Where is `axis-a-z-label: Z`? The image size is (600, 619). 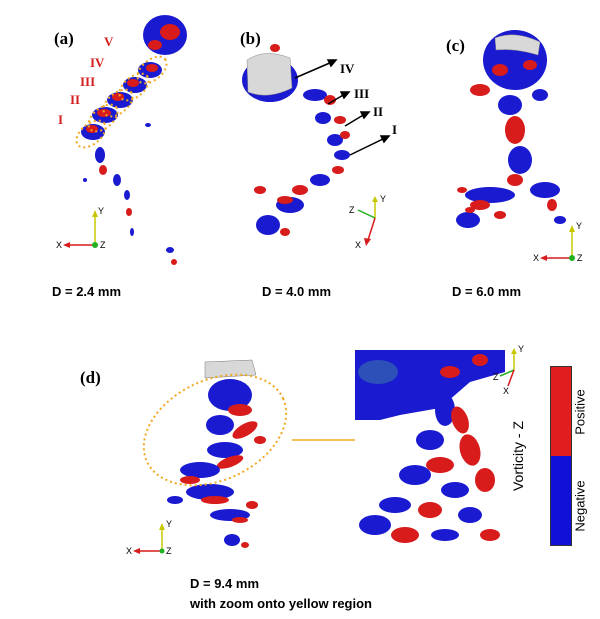 axis-a-z-label: Z is located at coordinates (103, 245).